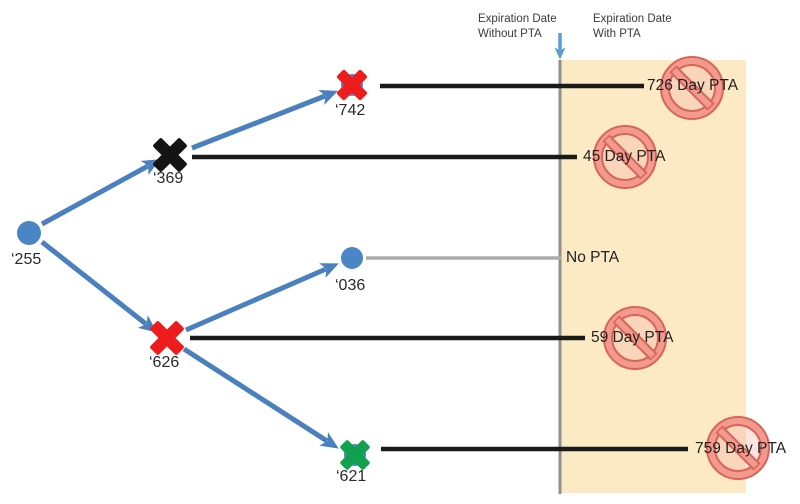 The height and width of the screenshot is (504, 800). What do you see at coordinates (593, 257) in the screenshot?
I see `outcome-label-036: No PTA` at bounding box center [593, 257].